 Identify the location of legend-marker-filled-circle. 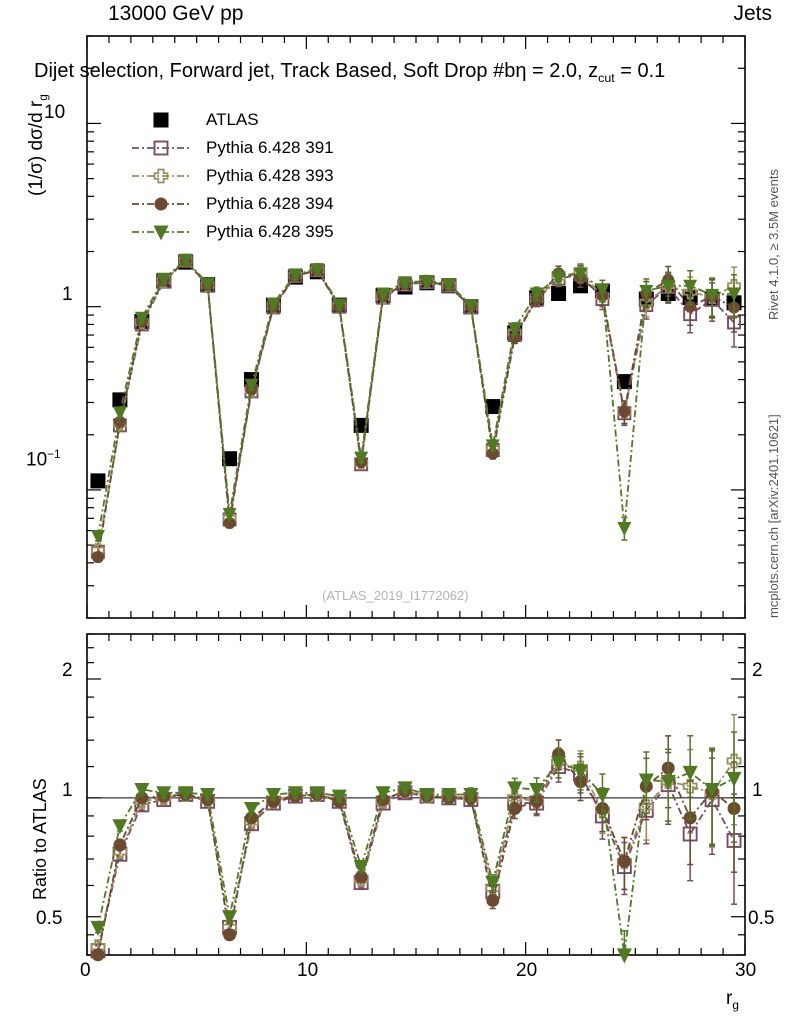
(161, 204).